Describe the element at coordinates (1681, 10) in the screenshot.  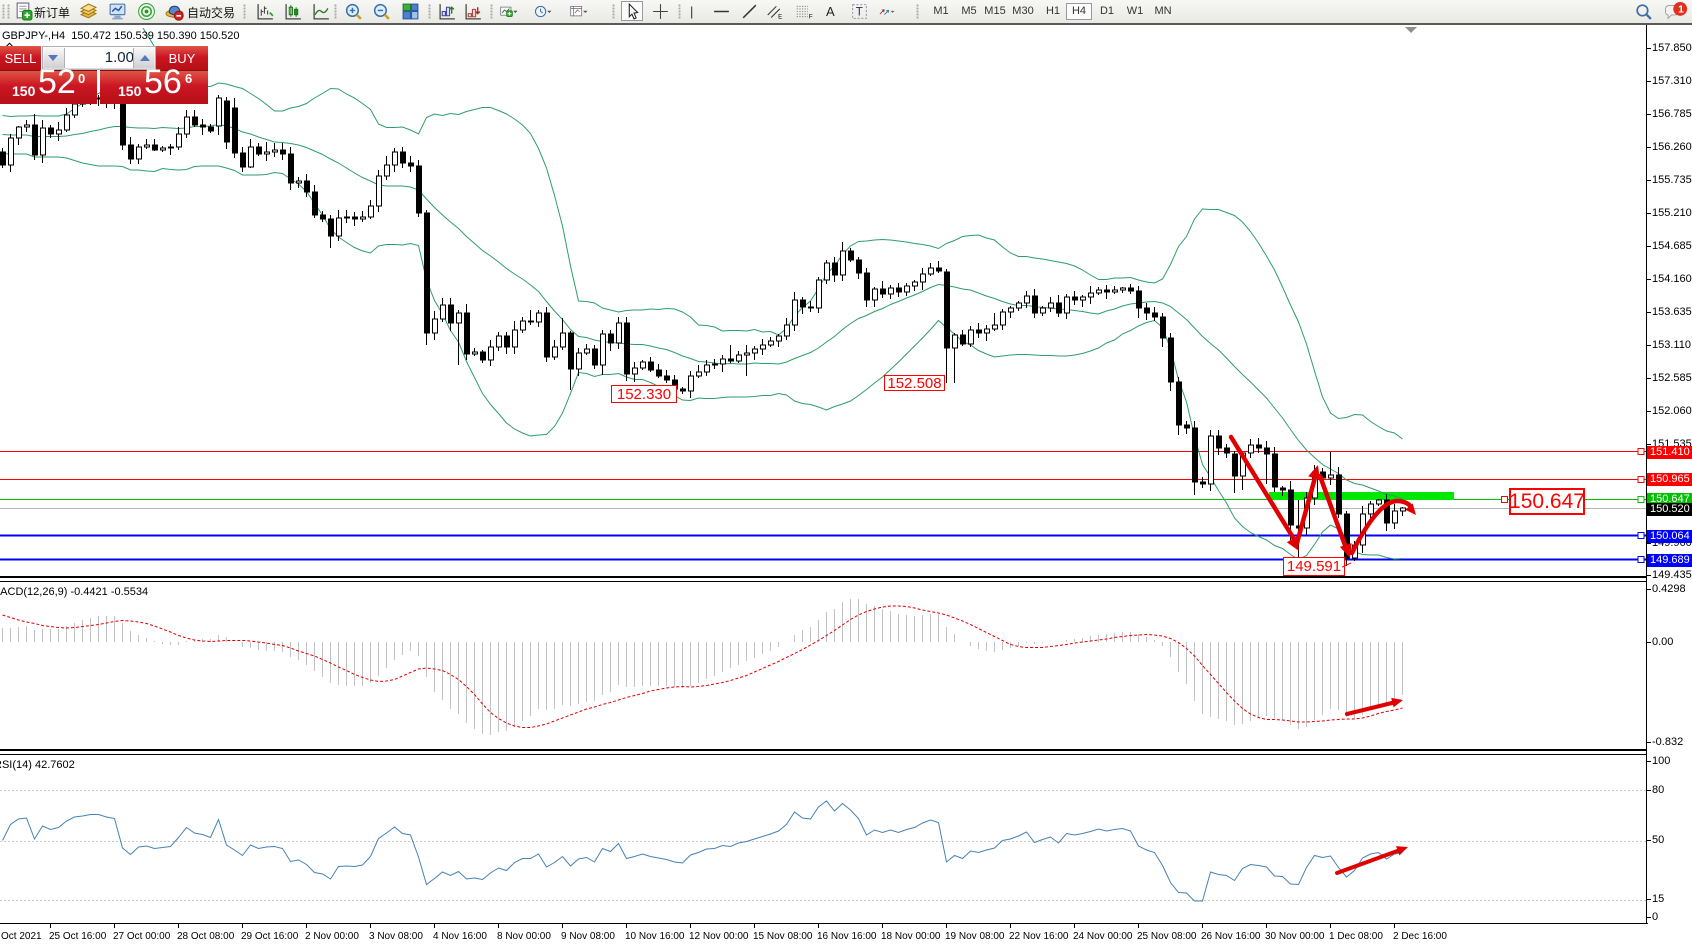
I see `svg-text: 1` at that location.